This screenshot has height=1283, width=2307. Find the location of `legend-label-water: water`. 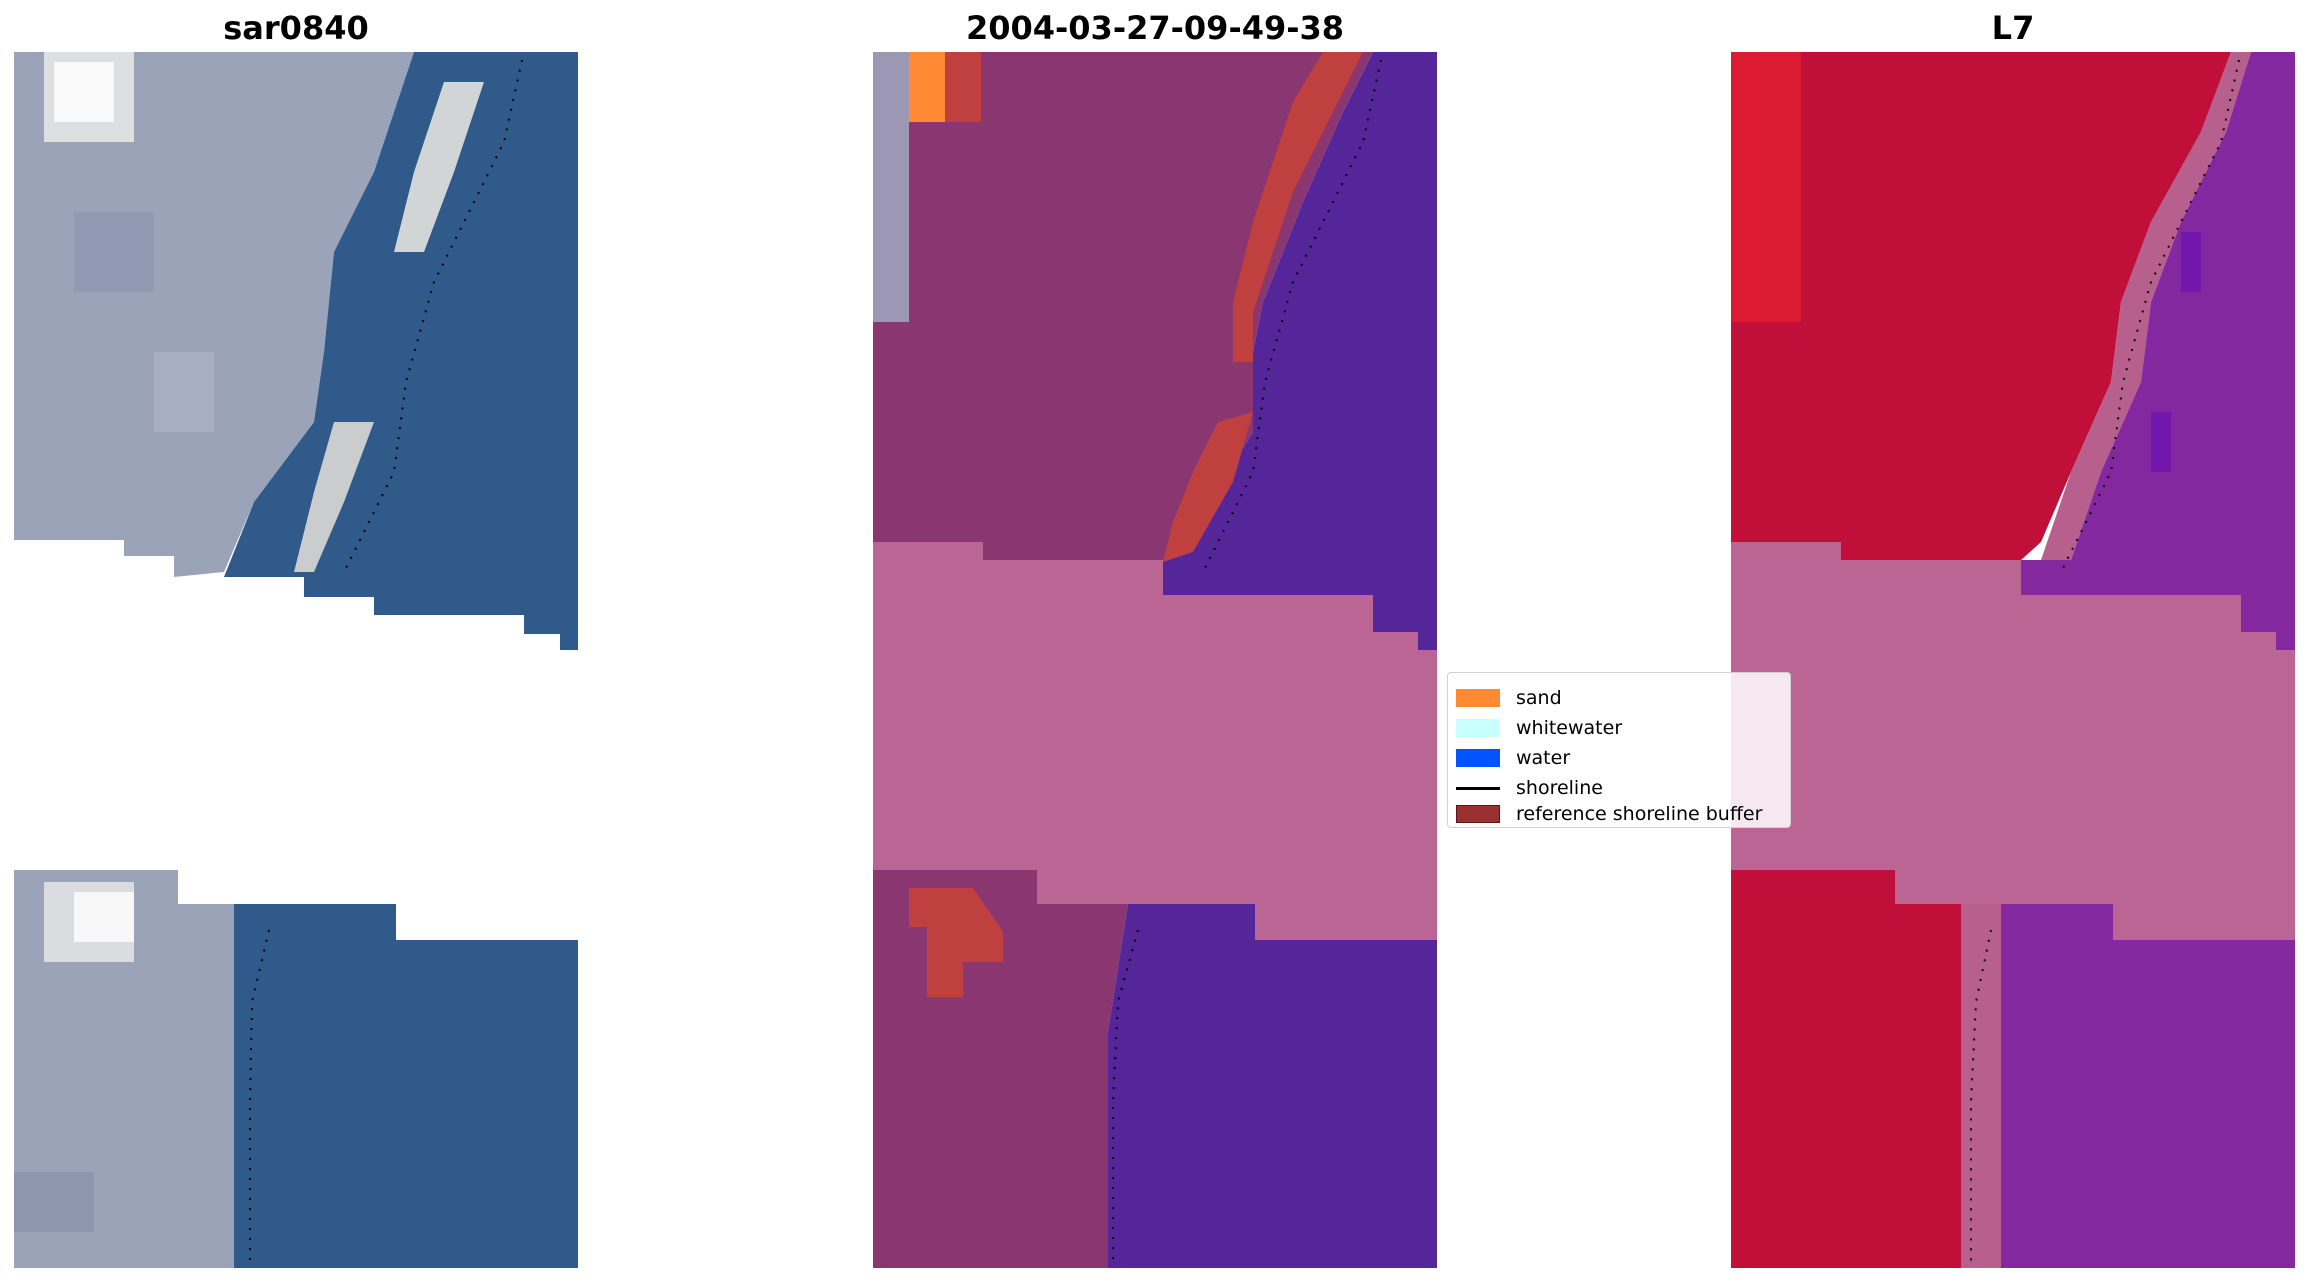

legend-label-water: water is located at coordinates (1543, 758).